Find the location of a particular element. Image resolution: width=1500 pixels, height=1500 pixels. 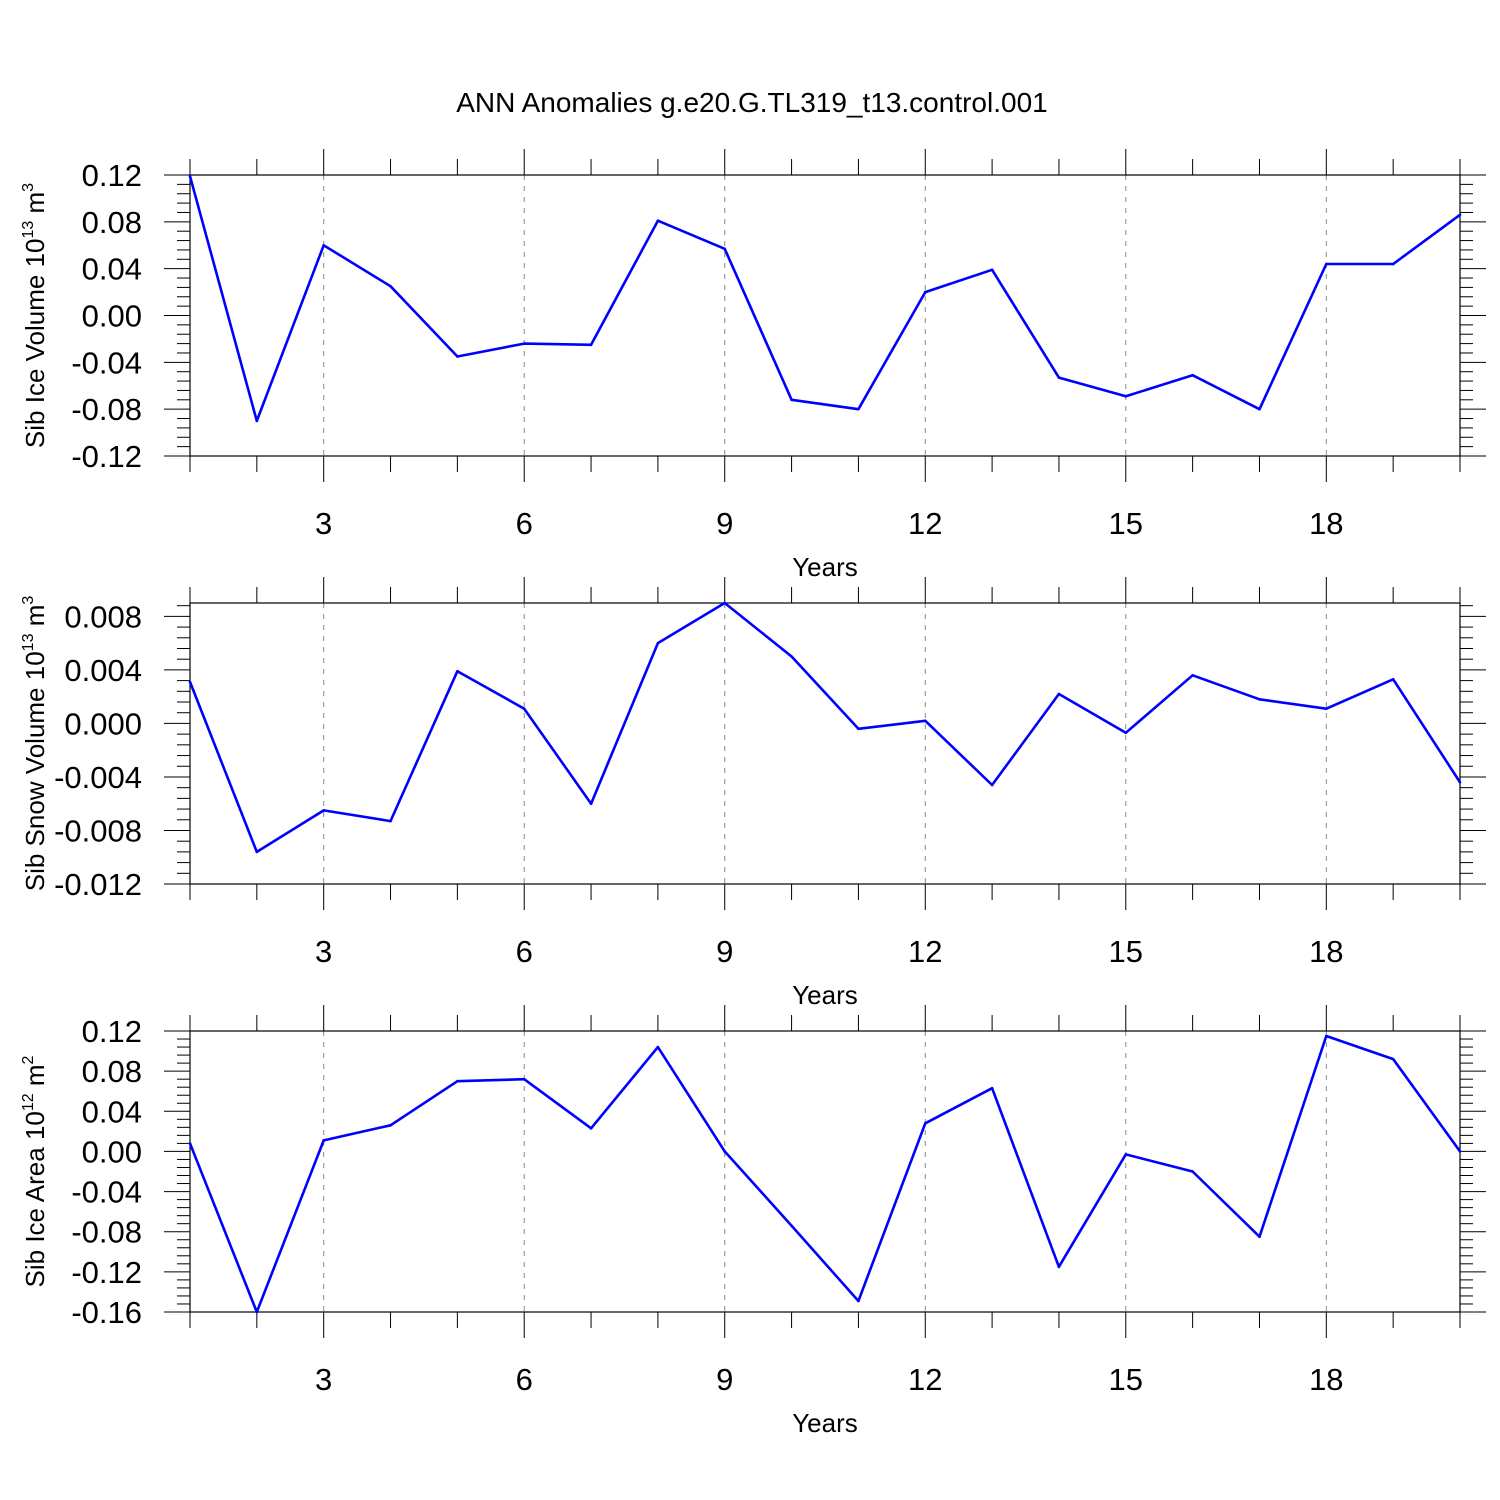

y-tick-label: -0.012 is located at coordinates (98, 884).